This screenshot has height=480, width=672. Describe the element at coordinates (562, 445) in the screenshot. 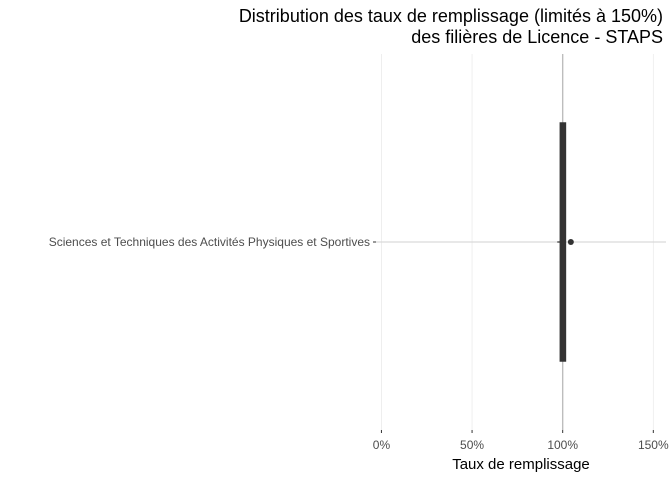

I see `x-tick-label-2: 100%` at that location.